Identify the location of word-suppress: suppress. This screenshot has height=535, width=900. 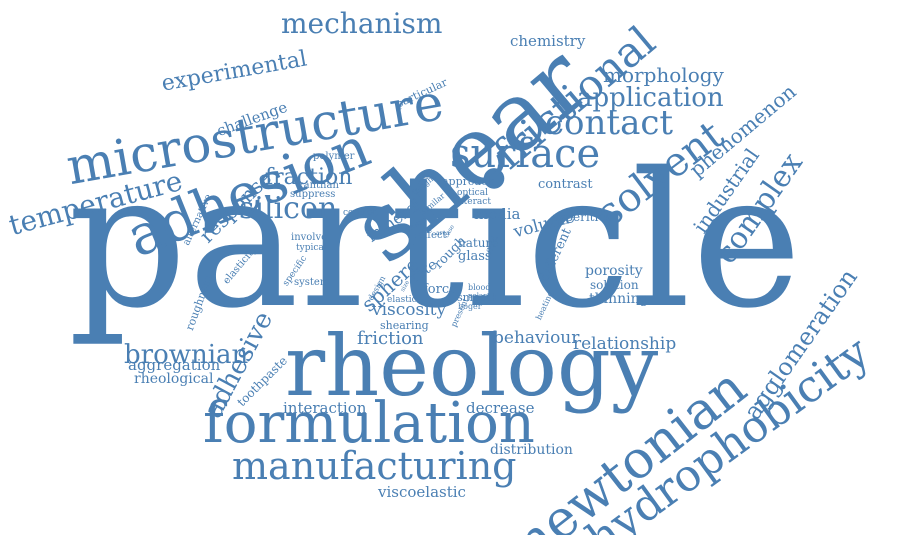
(313, 194).